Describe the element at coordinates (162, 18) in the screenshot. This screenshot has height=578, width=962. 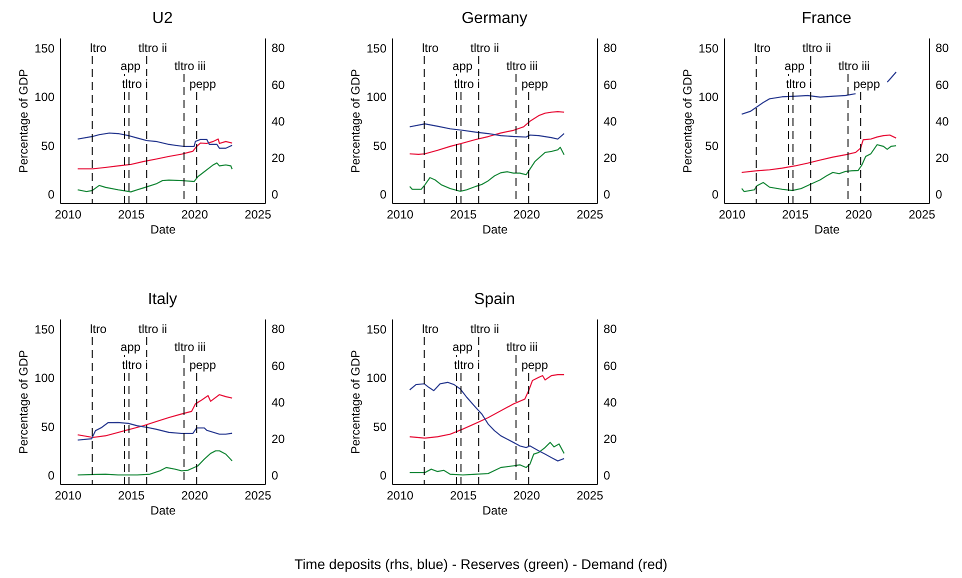
I see `chart-title: U2` at that location.